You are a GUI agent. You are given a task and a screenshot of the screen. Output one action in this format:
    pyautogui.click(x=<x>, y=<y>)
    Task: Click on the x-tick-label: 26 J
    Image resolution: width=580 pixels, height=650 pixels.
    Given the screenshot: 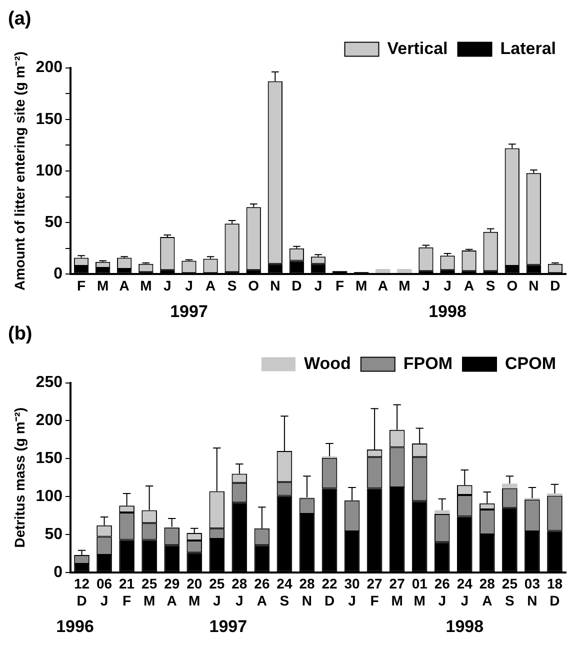 What is the action you would take?
    pyautogui.click(x=442, y=592)
    